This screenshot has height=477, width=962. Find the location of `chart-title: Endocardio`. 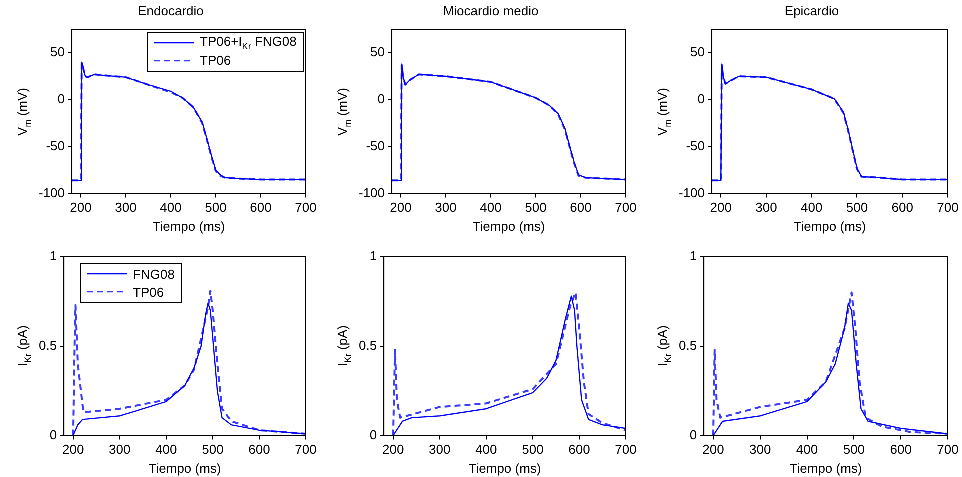

chart-title: Endocardio is located at coordinates (171, 10).